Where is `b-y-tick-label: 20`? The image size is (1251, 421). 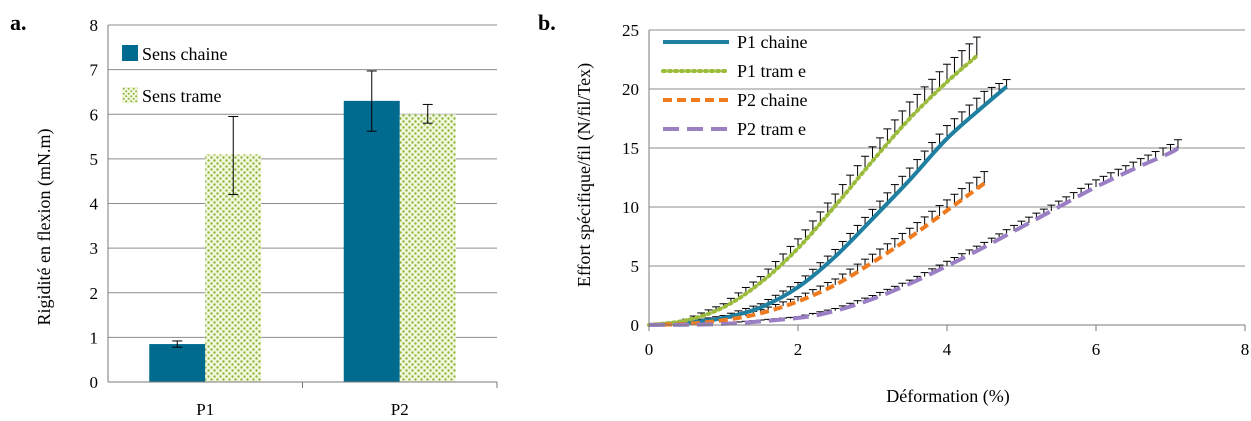
b-y-tick-label: 20 is located at coordinates (630, 89).